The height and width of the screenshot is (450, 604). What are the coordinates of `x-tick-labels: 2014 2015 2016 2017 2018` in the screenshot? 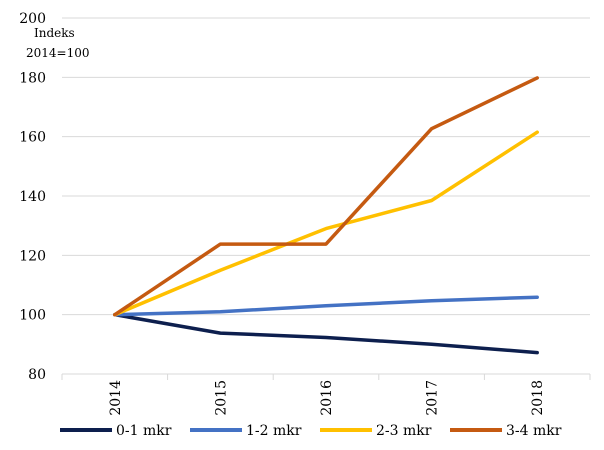 It's located at (327, 398).